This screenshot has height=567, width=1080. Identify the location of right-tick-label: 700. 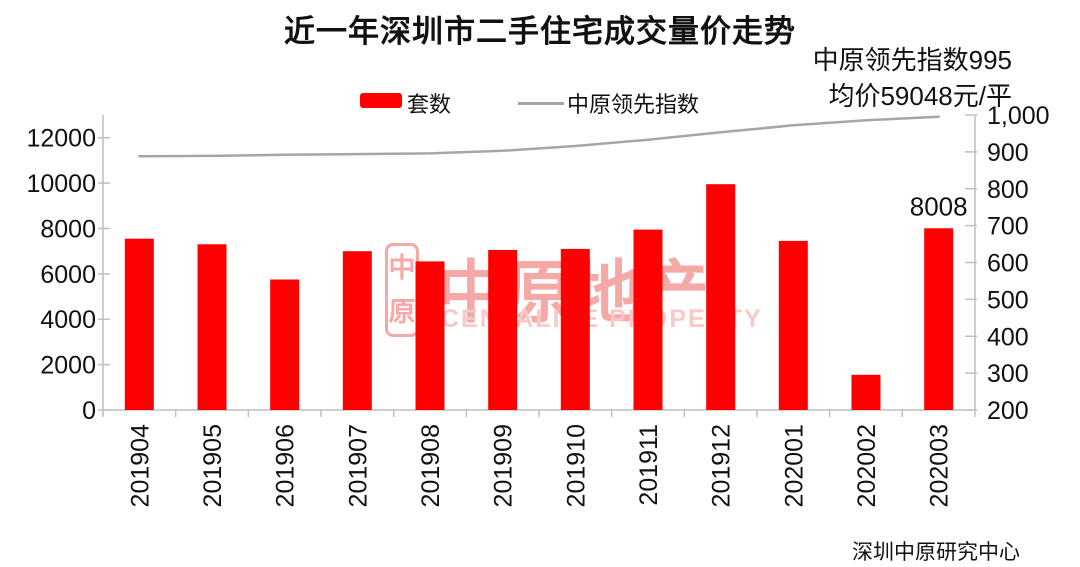
(1008, 227).